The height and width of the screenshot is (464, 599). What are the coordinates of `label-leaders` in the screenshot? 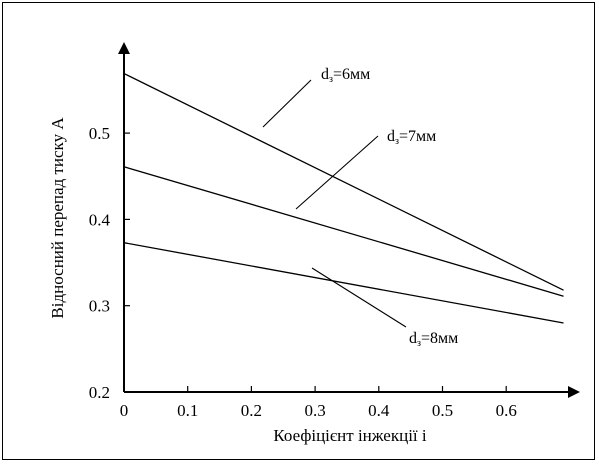 It's located at (334, 203).